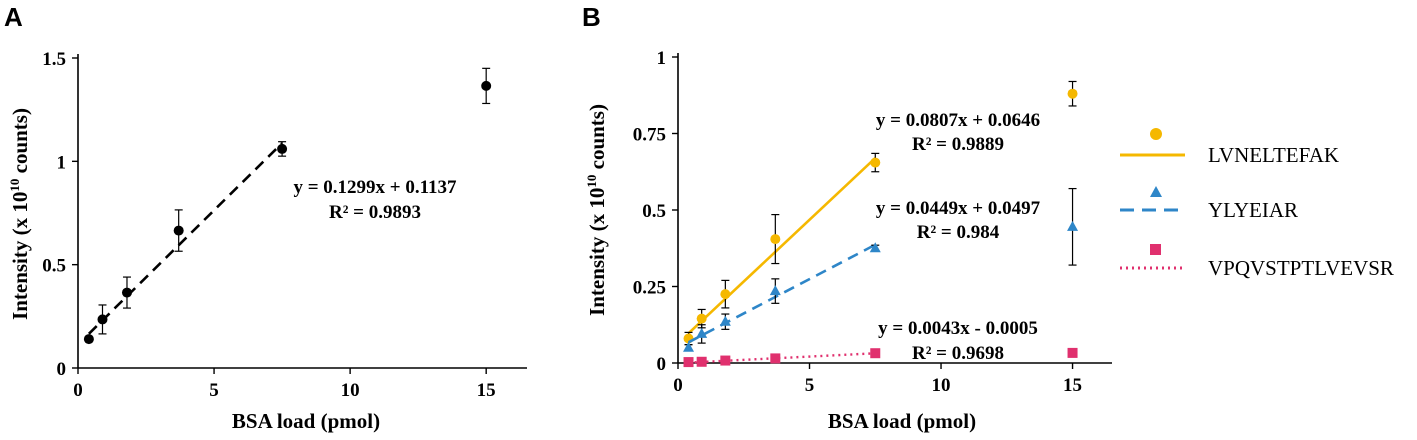 Image resolution: width=1417 pixels, height=440 pixels. What do you see at coordinates (1156, 191) in the screenshot?
I see `legend-marker-ylyeiar` at bounding box center [1156, 191].